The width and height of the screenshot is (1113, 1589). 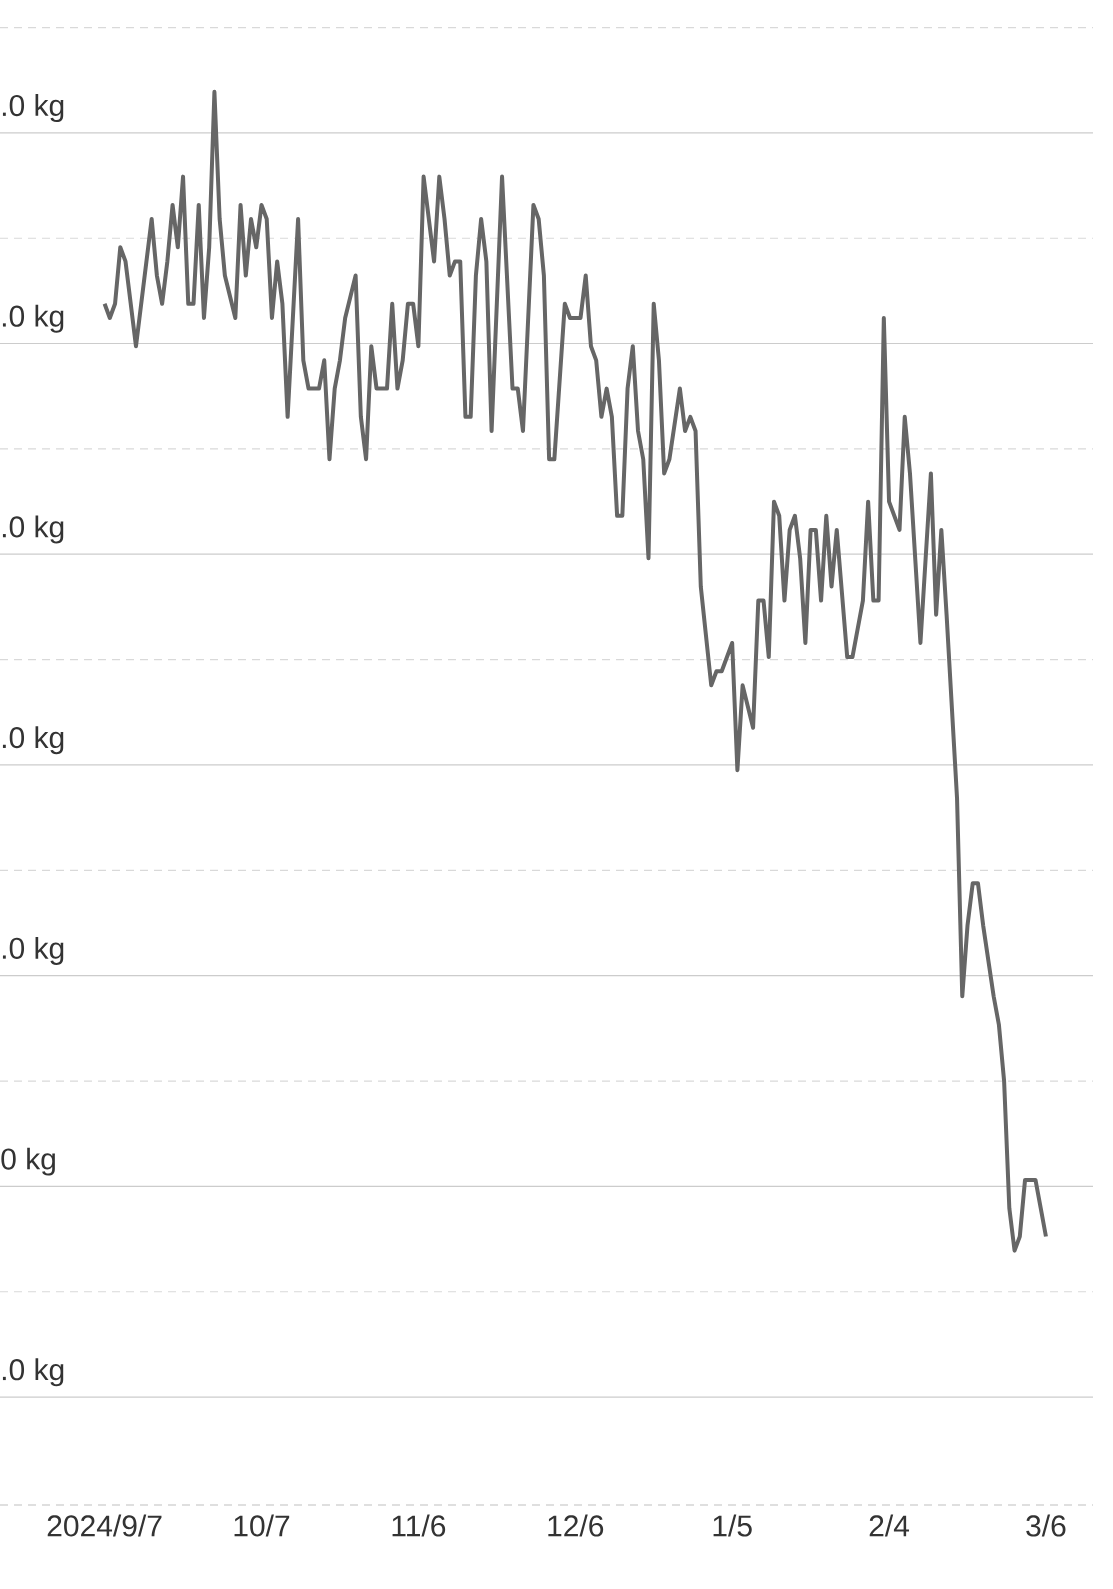 I want to click on x-tick-label: 3/6, so click(x=1046, y=1525).